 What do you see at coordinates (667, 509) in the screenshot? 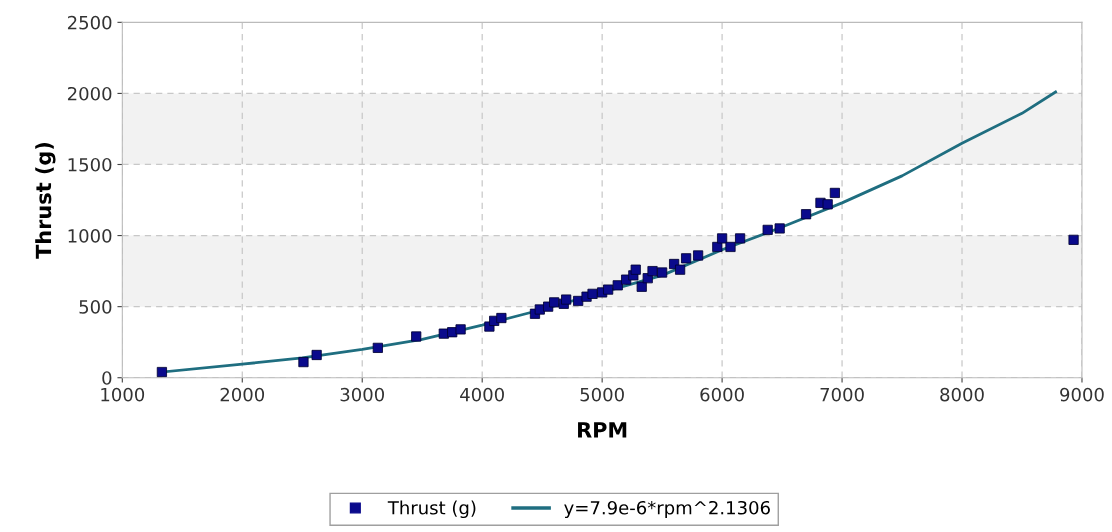
I see `legend-label: y=7.9e-6*rpm^2.1306` at bounding box center [667, 509].